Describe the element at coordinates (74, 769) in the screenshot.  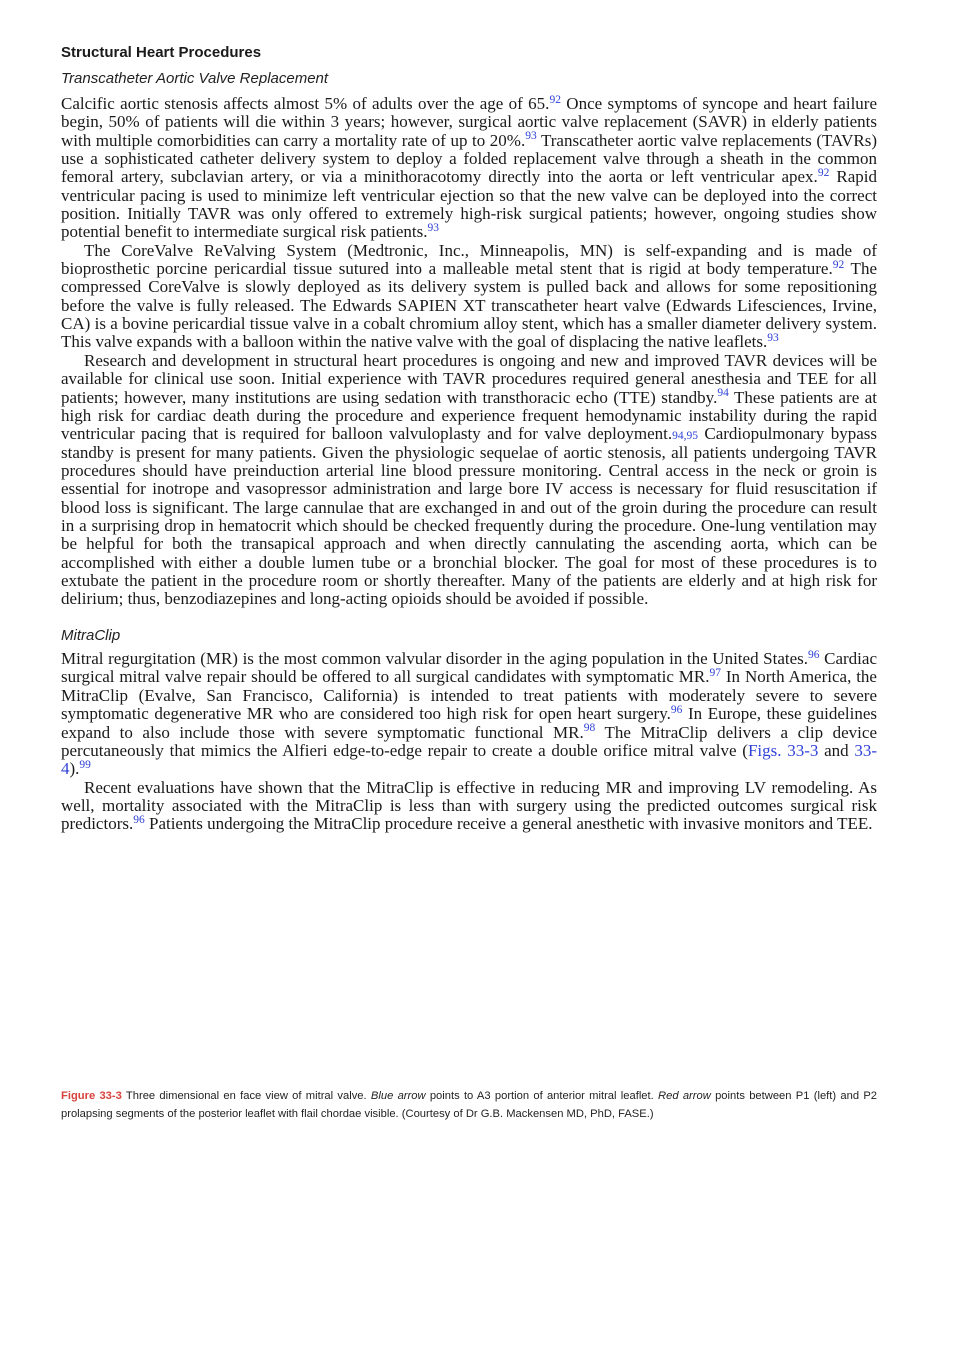
I see `body-text: ).` at that location.